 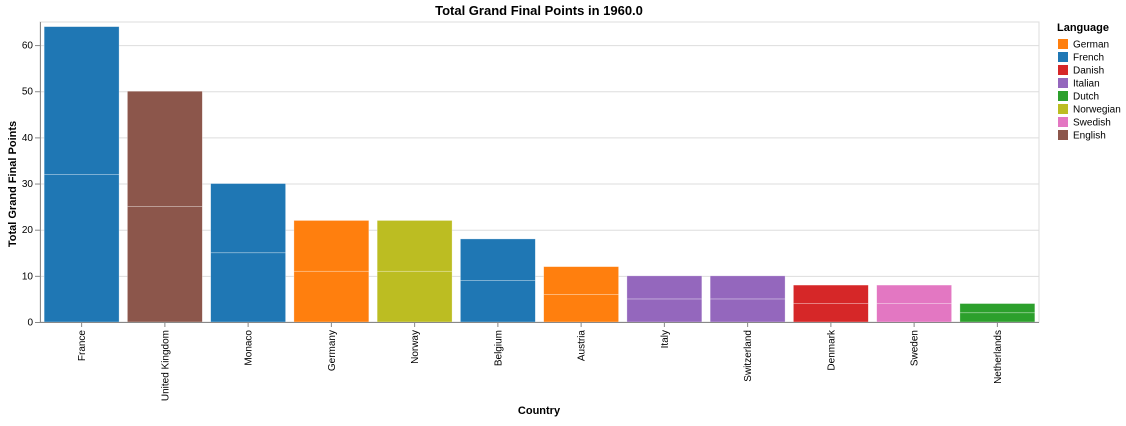 I want to click on y-tick-label: 40, so click(x=28, y=138).